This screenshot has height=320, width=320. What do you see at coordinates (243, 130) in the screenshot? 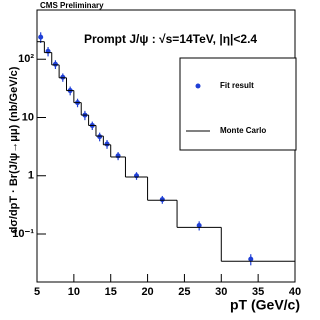
I see `legend-label: Monte Carlo` at bounding box center [243, 130].